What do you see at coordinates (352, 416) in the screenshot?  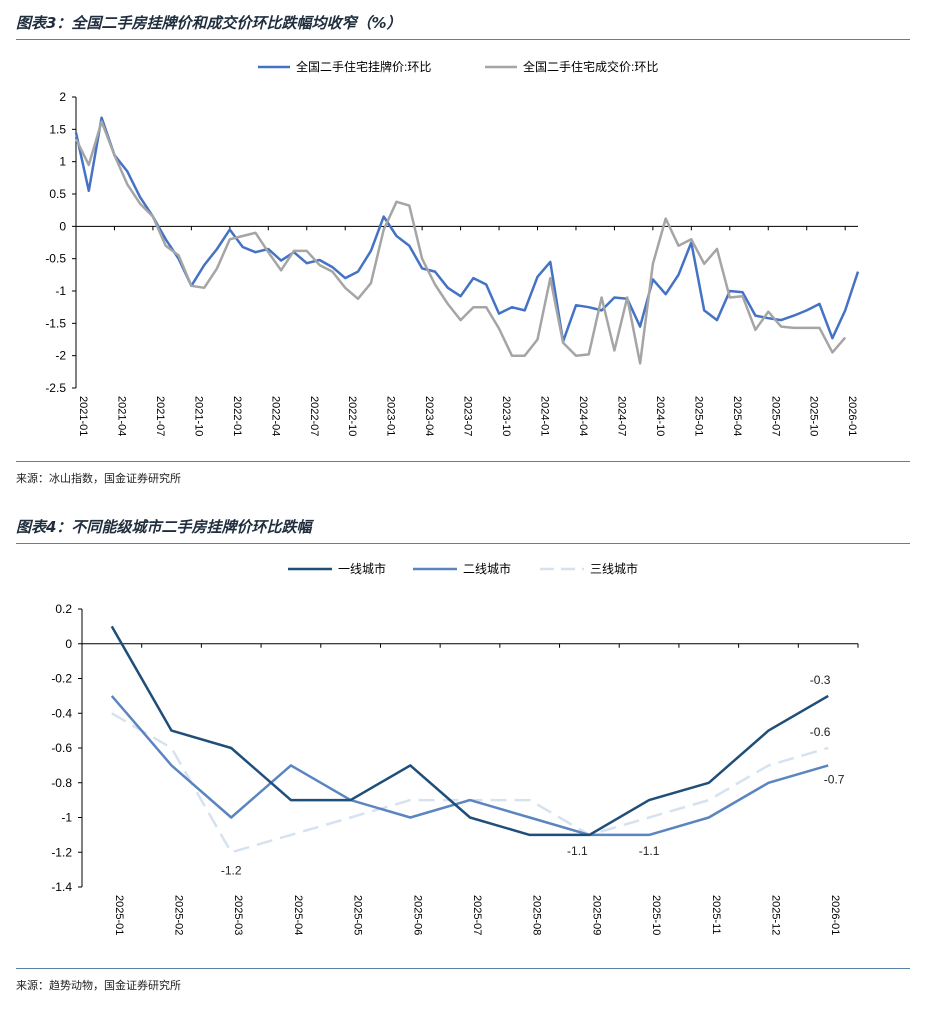 I see `chart1-x-tick-label: 2022-10` at bounding box center [352, 416].